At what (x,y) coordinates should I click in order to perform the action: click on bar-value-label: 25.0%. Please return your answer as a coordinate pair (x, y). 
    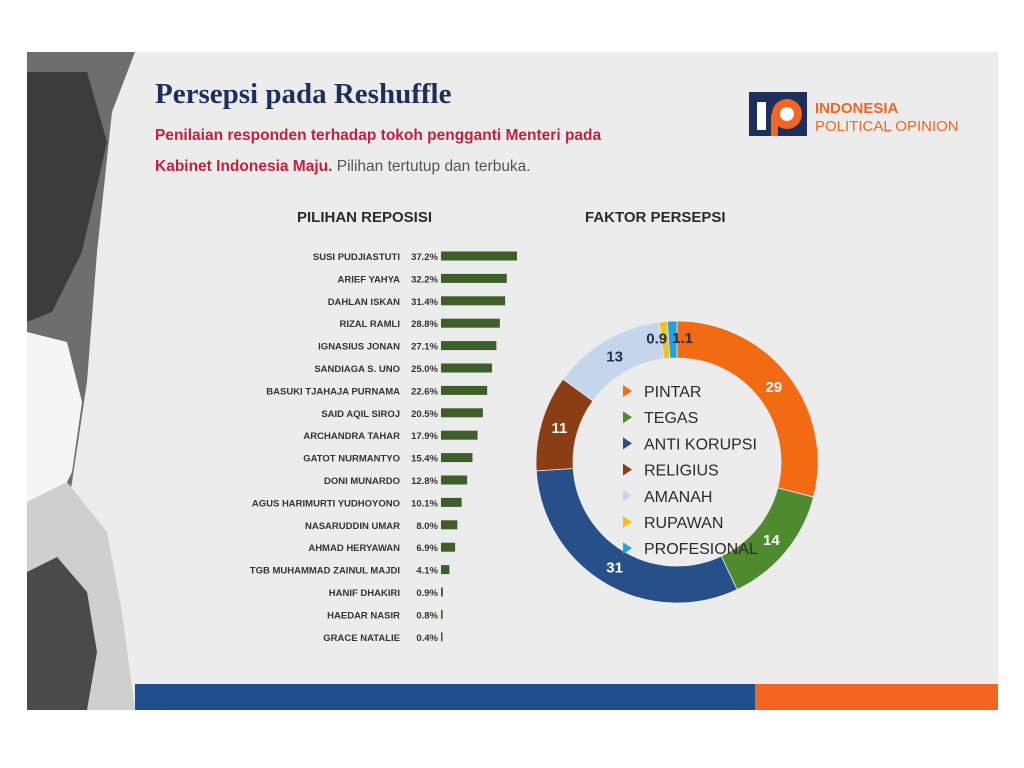
    Looking at the image, I should click on (424, 369).